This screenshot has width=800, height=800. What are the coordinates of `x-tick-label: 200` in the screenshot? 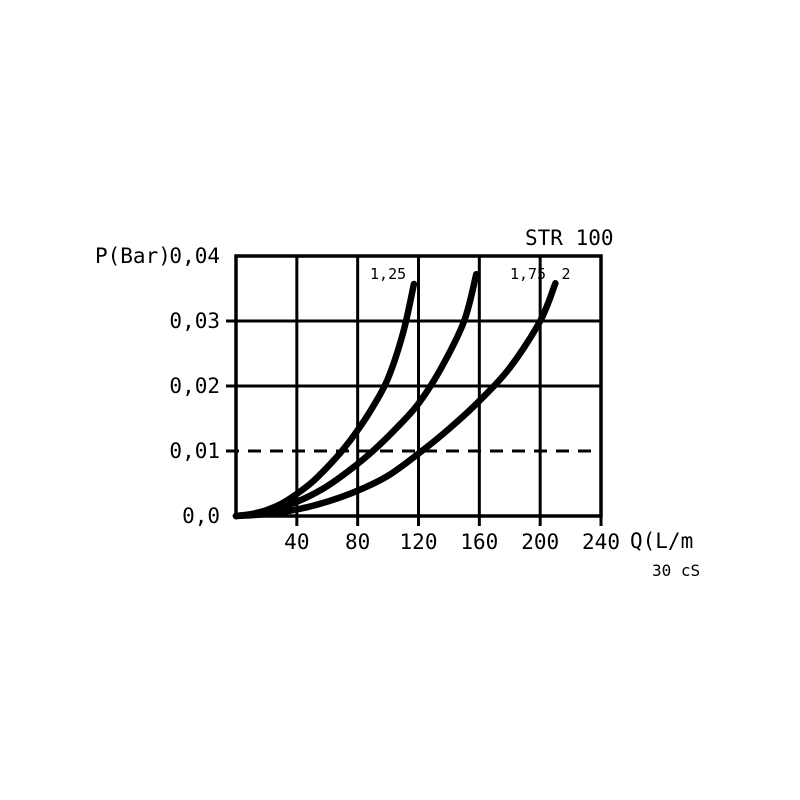 It's located at (540, 542).